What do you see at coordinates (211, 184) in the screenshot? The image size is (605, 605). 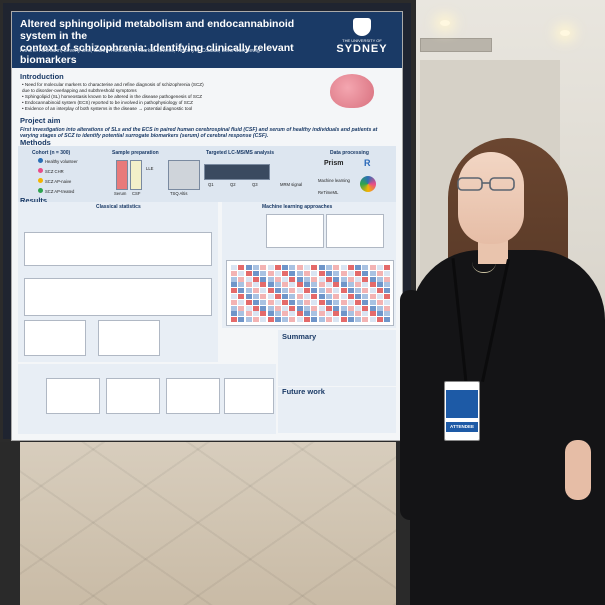 I see `lcms-item: Q1` at bounding box center [211, 184].